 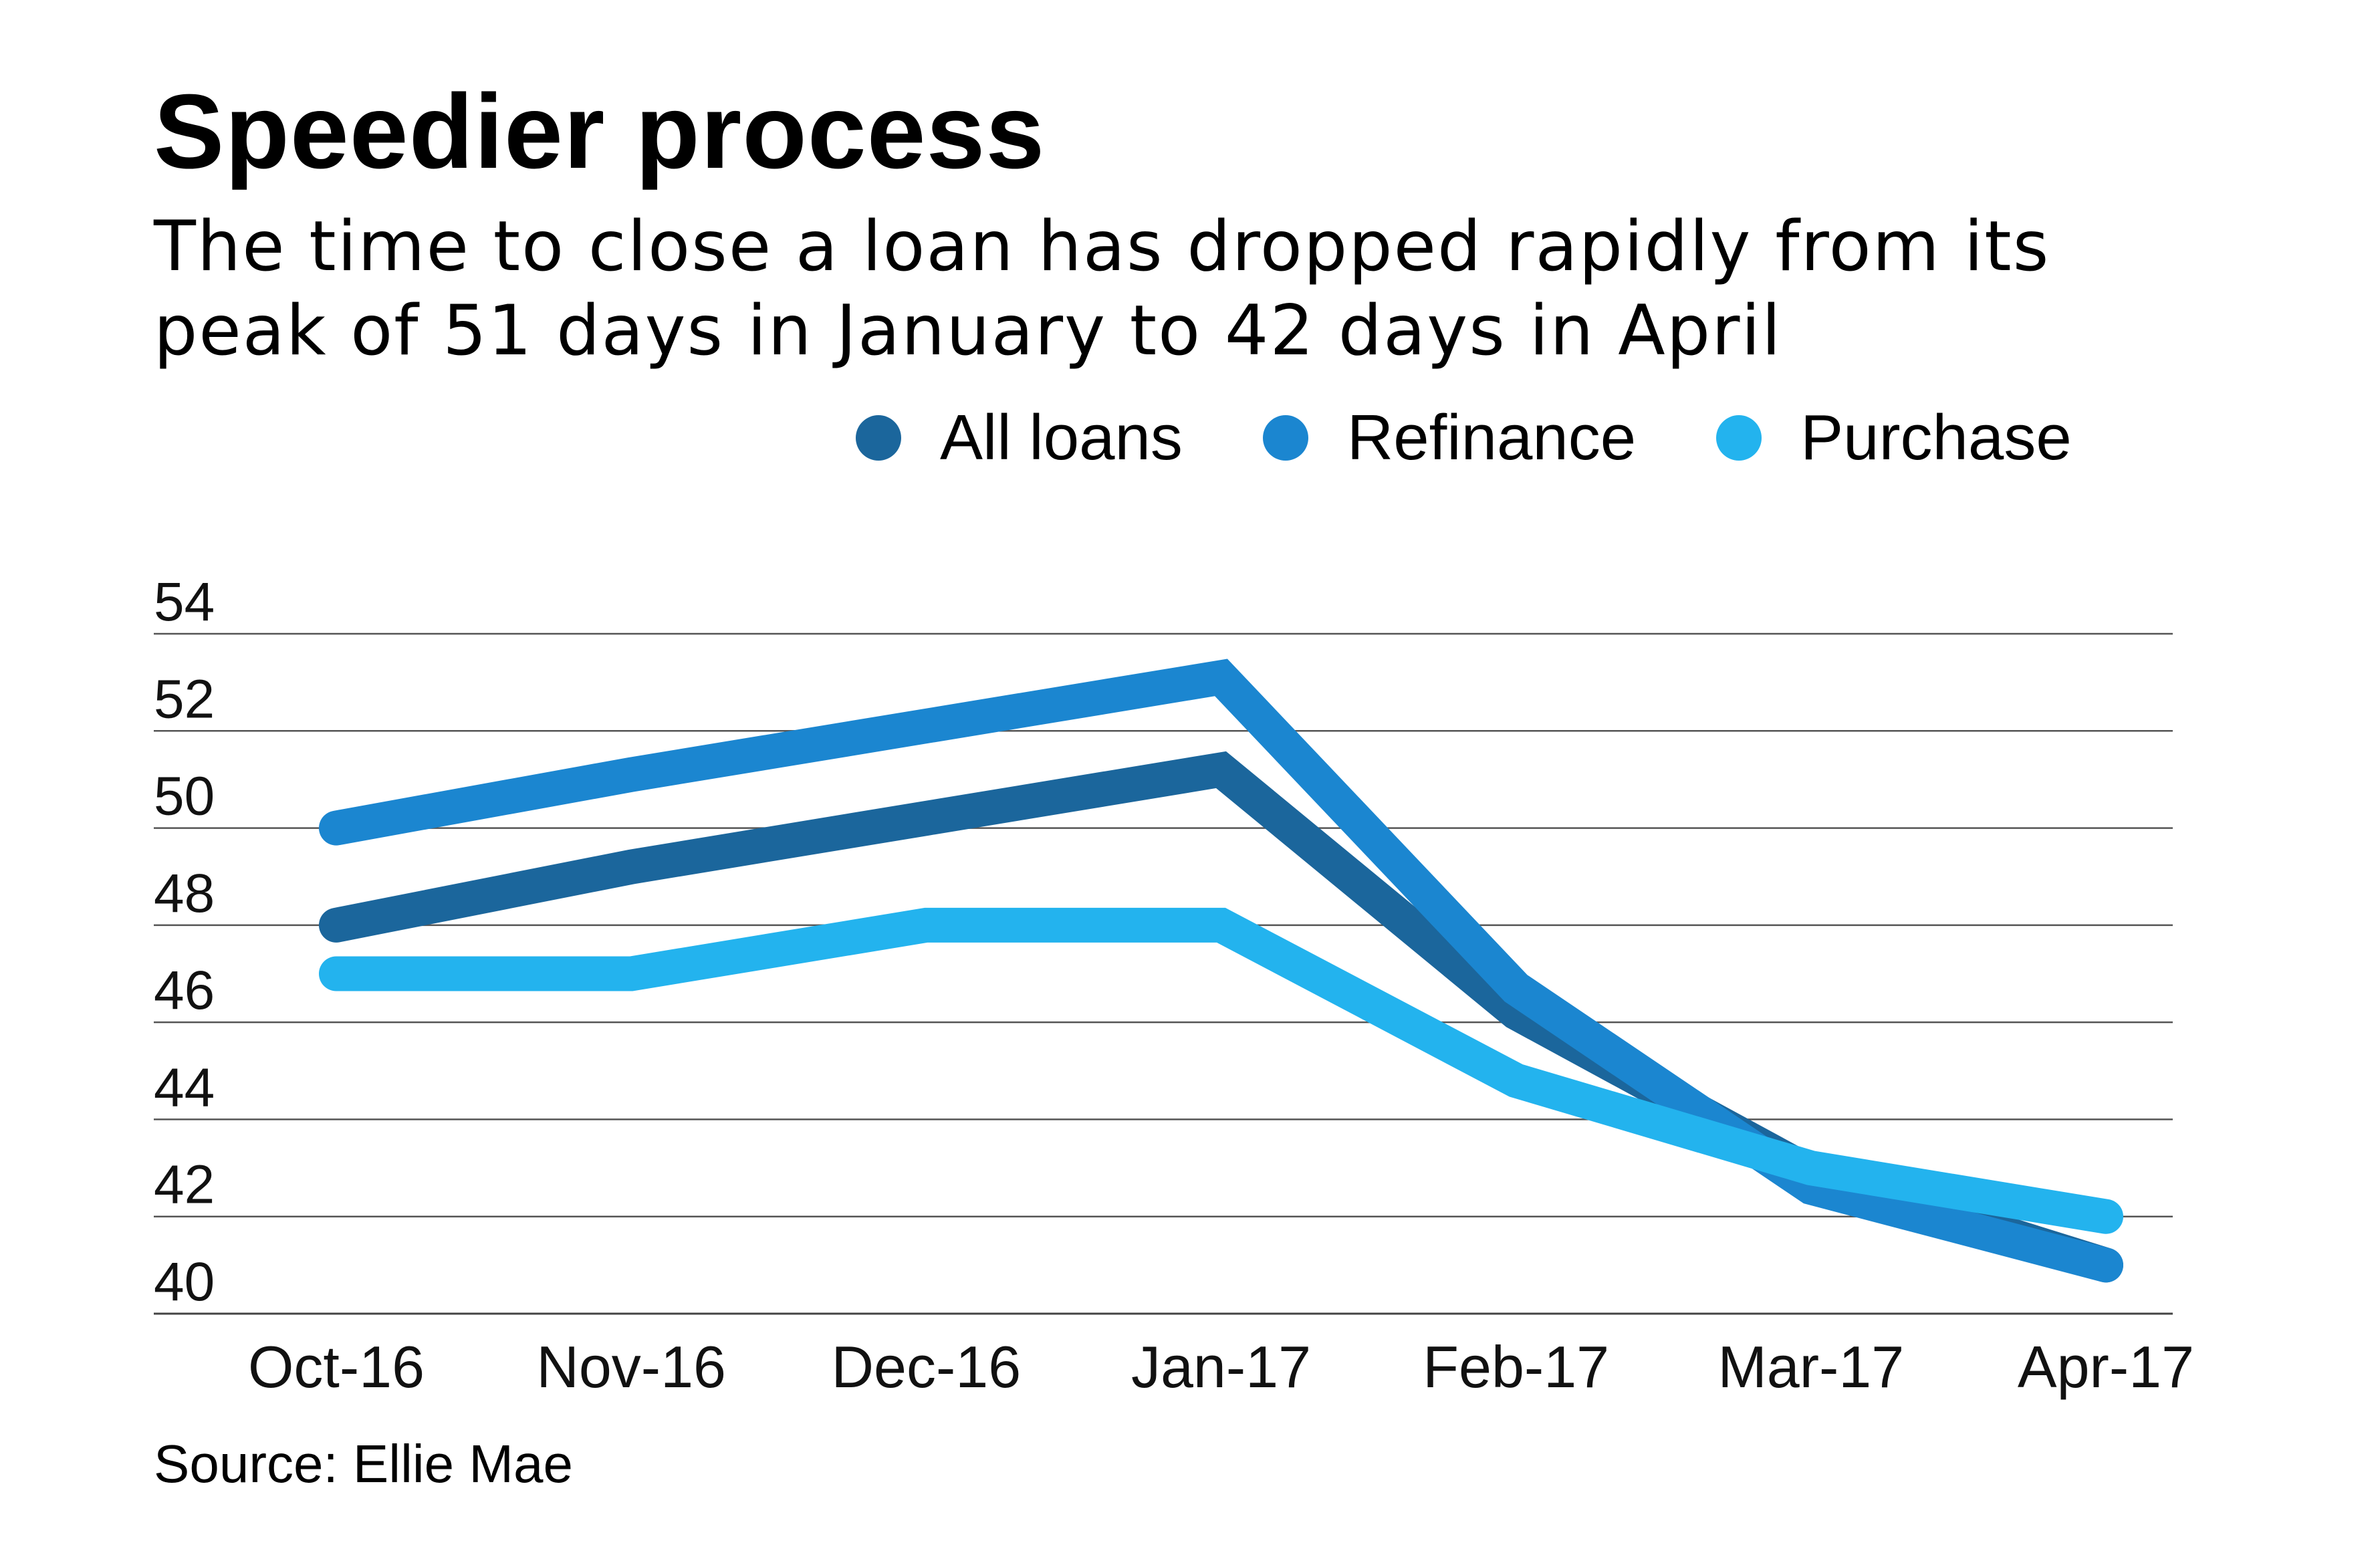 What do you see at coordinates (1491, 437) in the screenshot?
I see `legend-label-refinance: Refinance` at bounding box center [1491, 437].